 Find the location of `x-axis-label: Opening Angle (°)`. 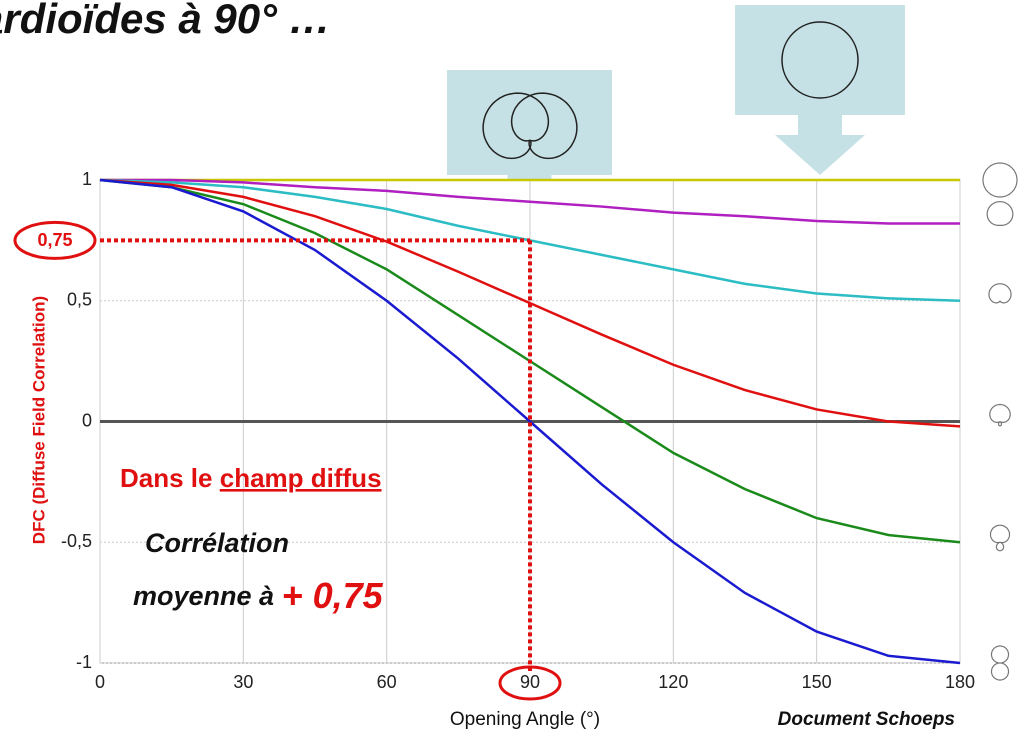

x-axis-label: Opening Angle (°) is located at coordinates (525, 719).